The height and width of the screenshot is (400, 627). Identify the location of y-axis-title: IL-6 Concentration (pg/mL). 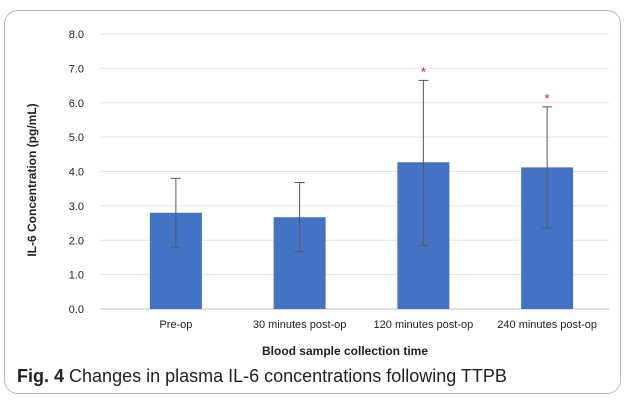
(32, 179).